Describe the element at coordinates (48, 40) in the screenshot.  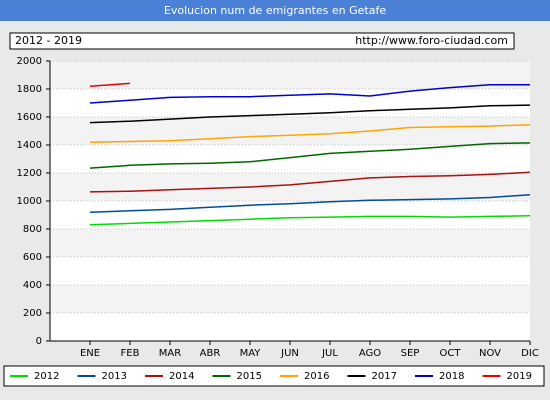
I see `period: 2012 - 2019` at that location.